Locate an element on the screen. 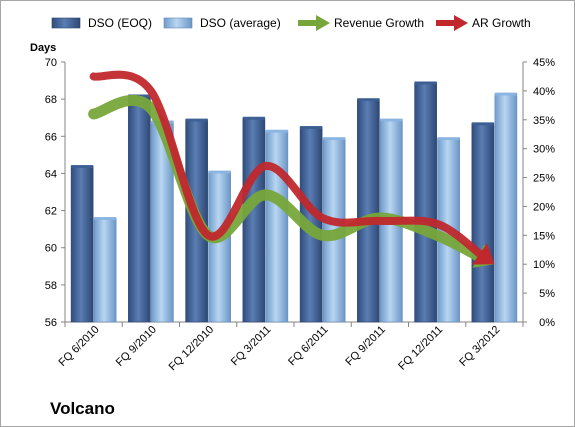  left-tick-label: 68 is located at coordinates (51, 100).